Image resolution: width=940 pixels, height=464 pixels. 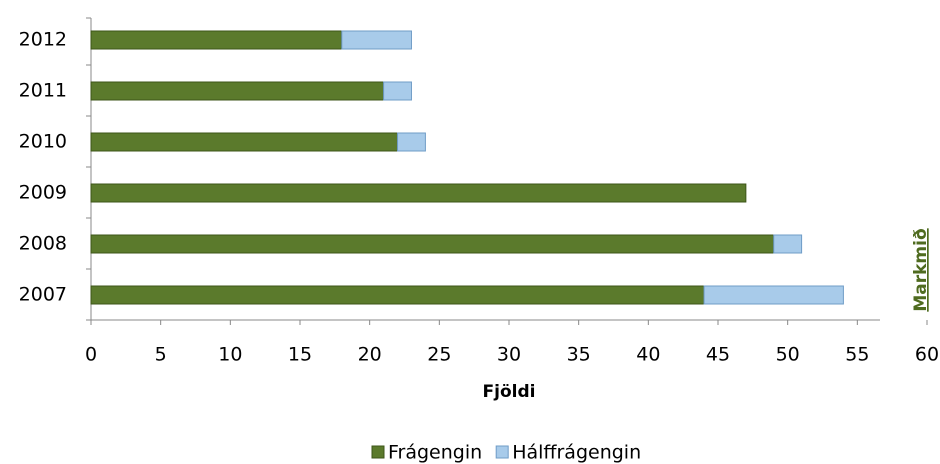 I want to click on x-tick-label: 25, so click(x=439, y=355).